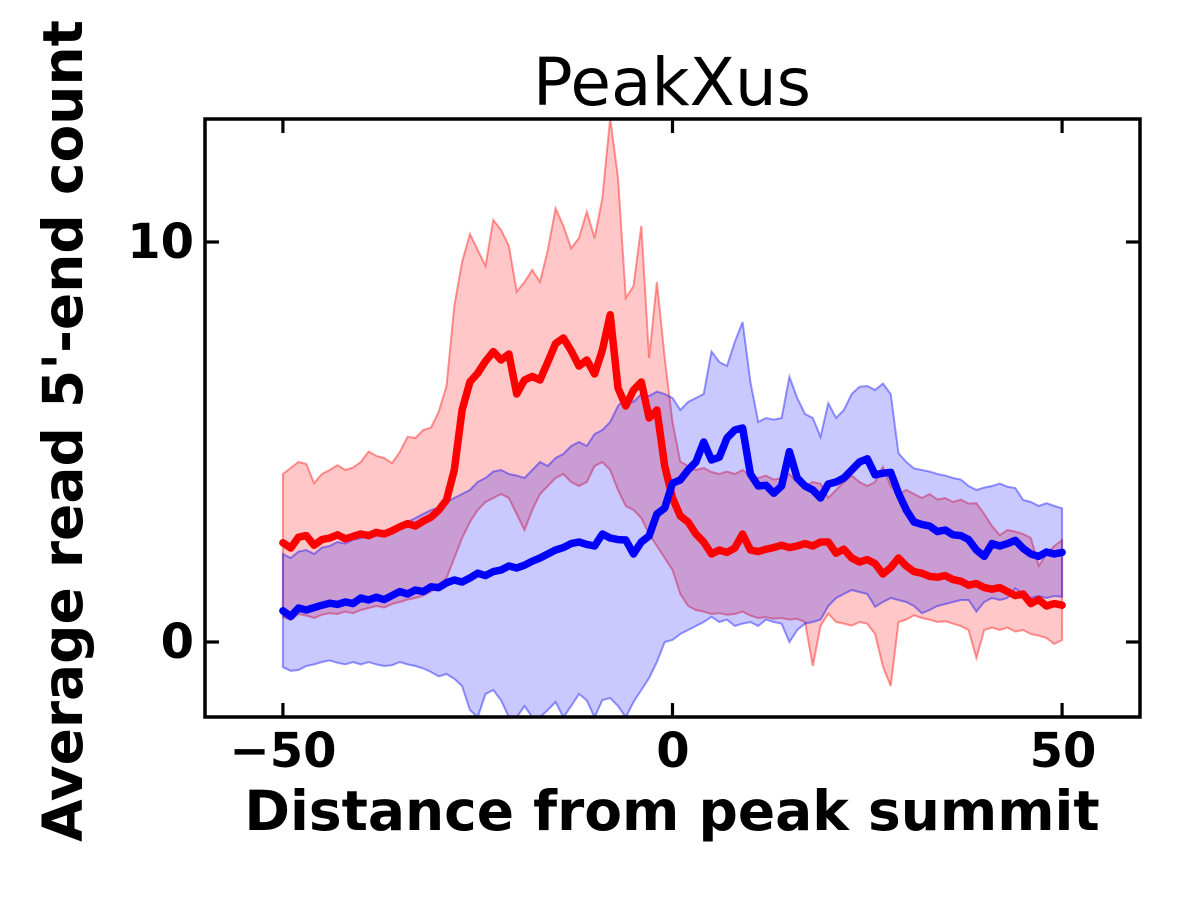 The width and height of the screenshot is (1200, 900). Describe the element at coordinates (177, 642) in the screenshot. I see `y-tick-label-zero: 0` at that location.